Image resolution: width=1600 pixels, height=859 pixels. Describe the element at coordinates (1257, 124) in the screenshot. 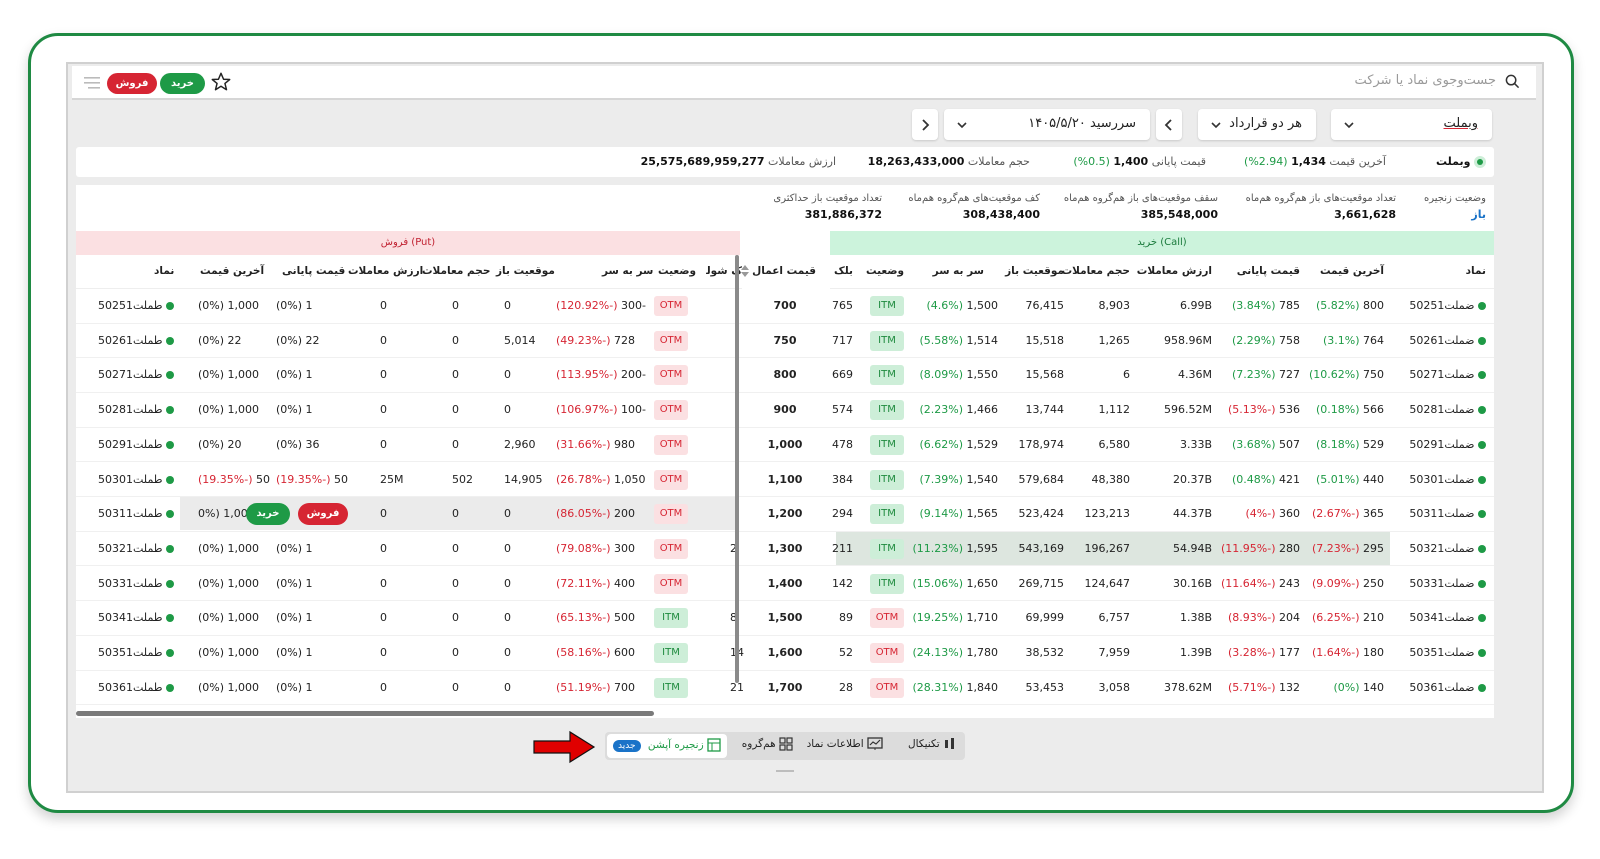

I see `contract-type-select: هر دو قرارداد` at that location.